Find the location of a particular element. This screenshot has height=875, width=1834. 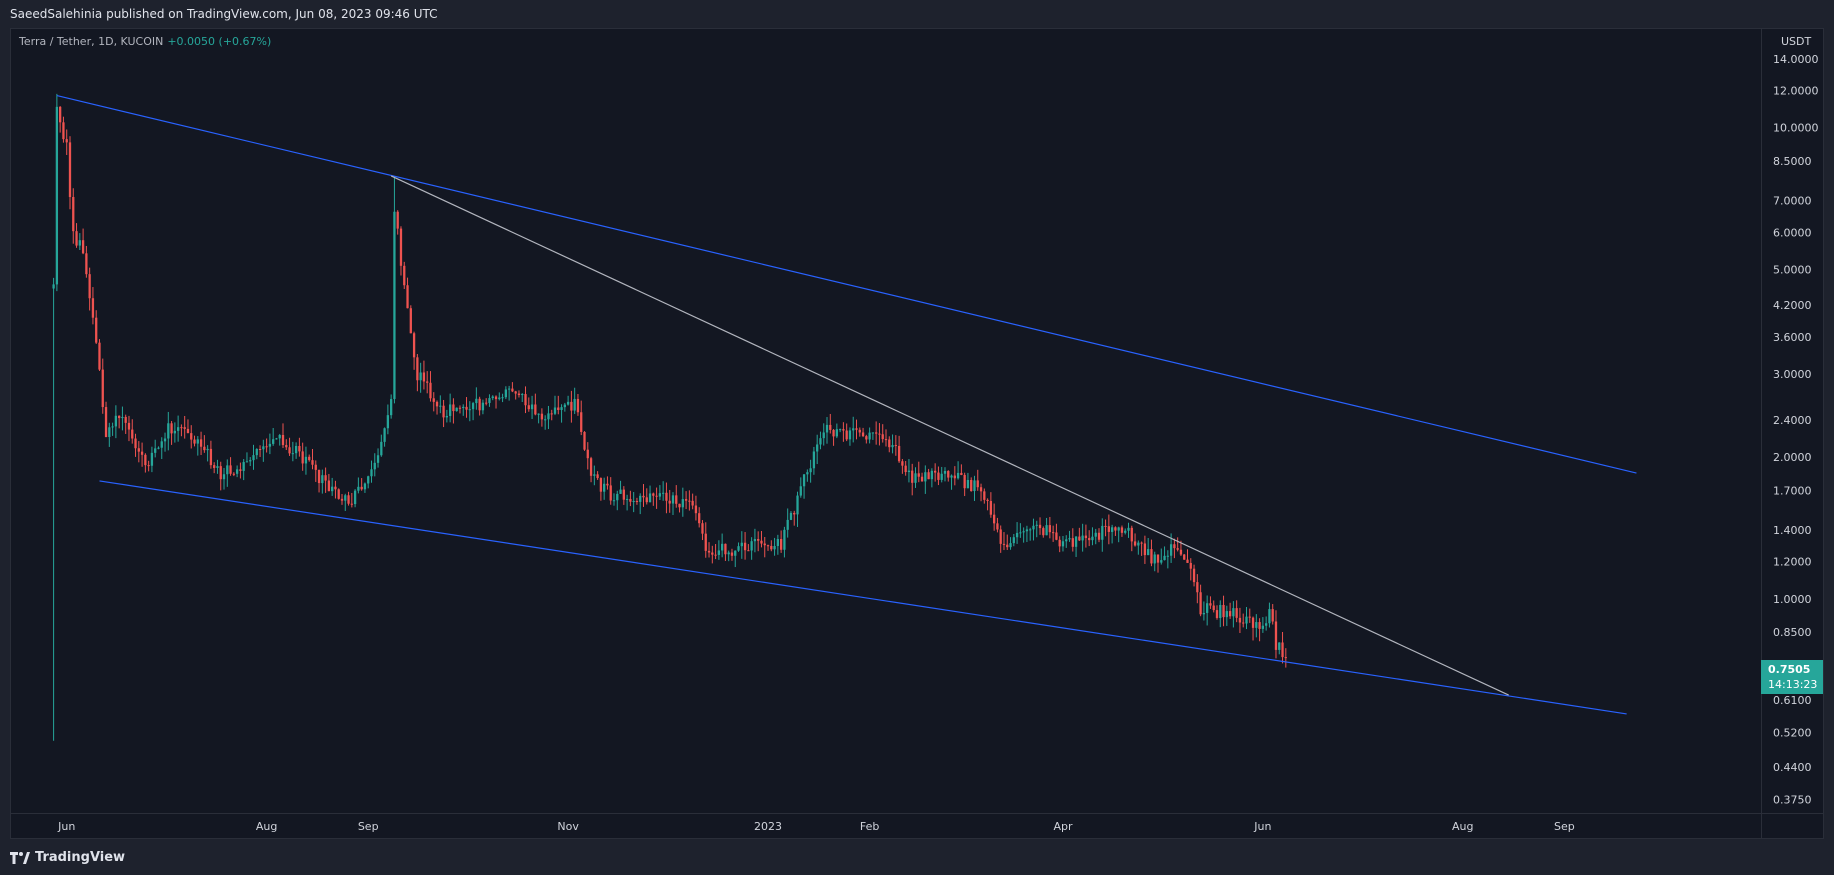

price-unit: USDT is located at coordinates (1796, 41).